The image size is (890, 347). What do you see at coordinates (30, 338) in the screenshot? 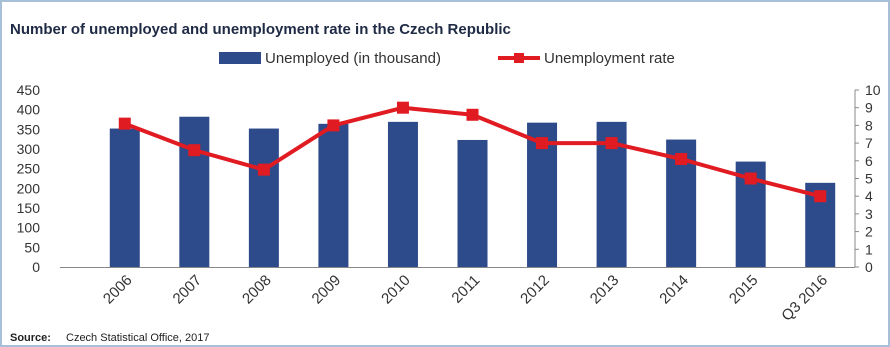
I see `source-label: Source:` at bounding box center [30, 338].